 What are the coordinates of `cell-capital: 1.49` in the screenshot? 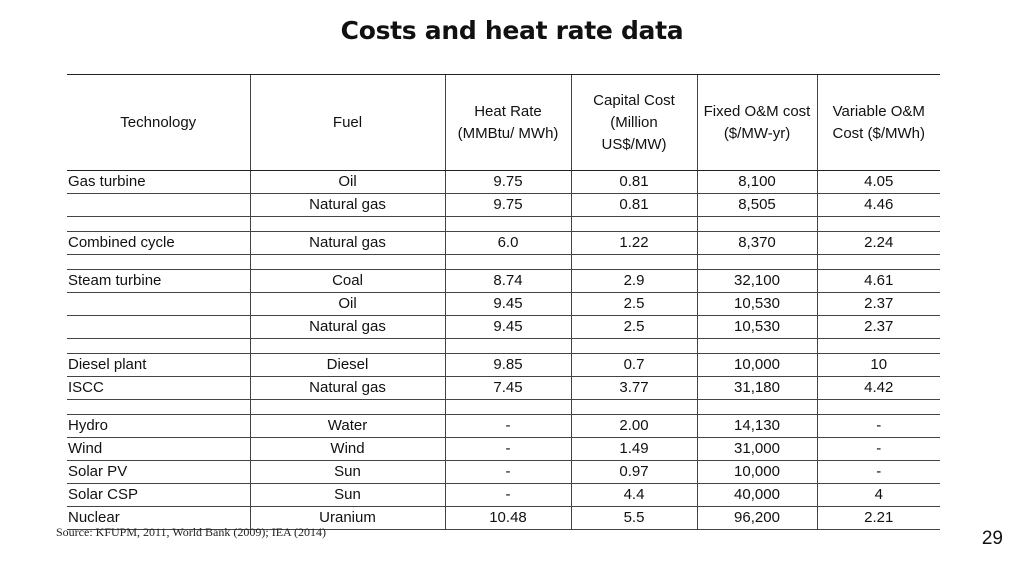 It's located at (633, 449).